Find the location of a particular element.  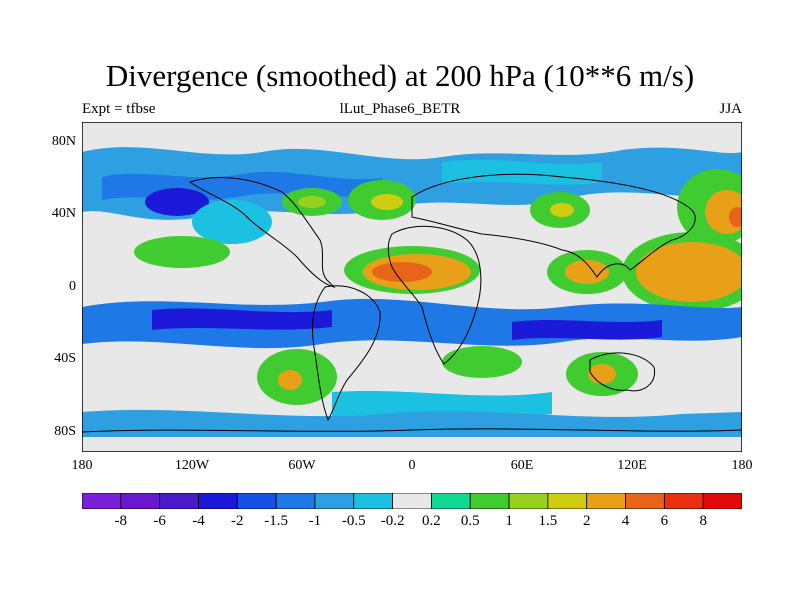

colorbar-label: -4 is located at coordinates (198, 521).